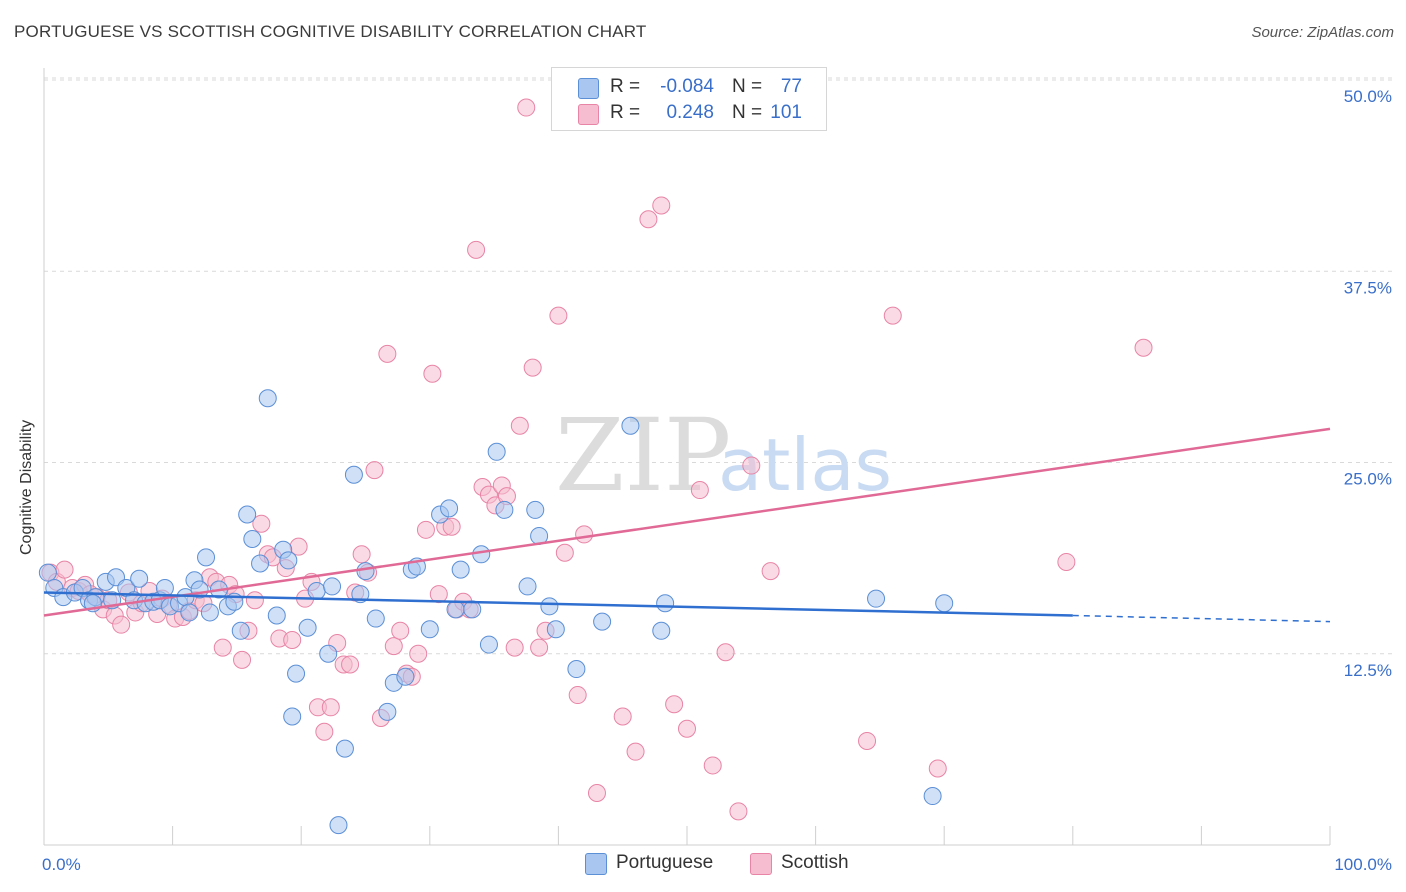 This screenshot has height=892, width=1406. Describe the element at coordinates (723, 455) in the screenshot. I see `watermark: ZIP atlas` at that location.